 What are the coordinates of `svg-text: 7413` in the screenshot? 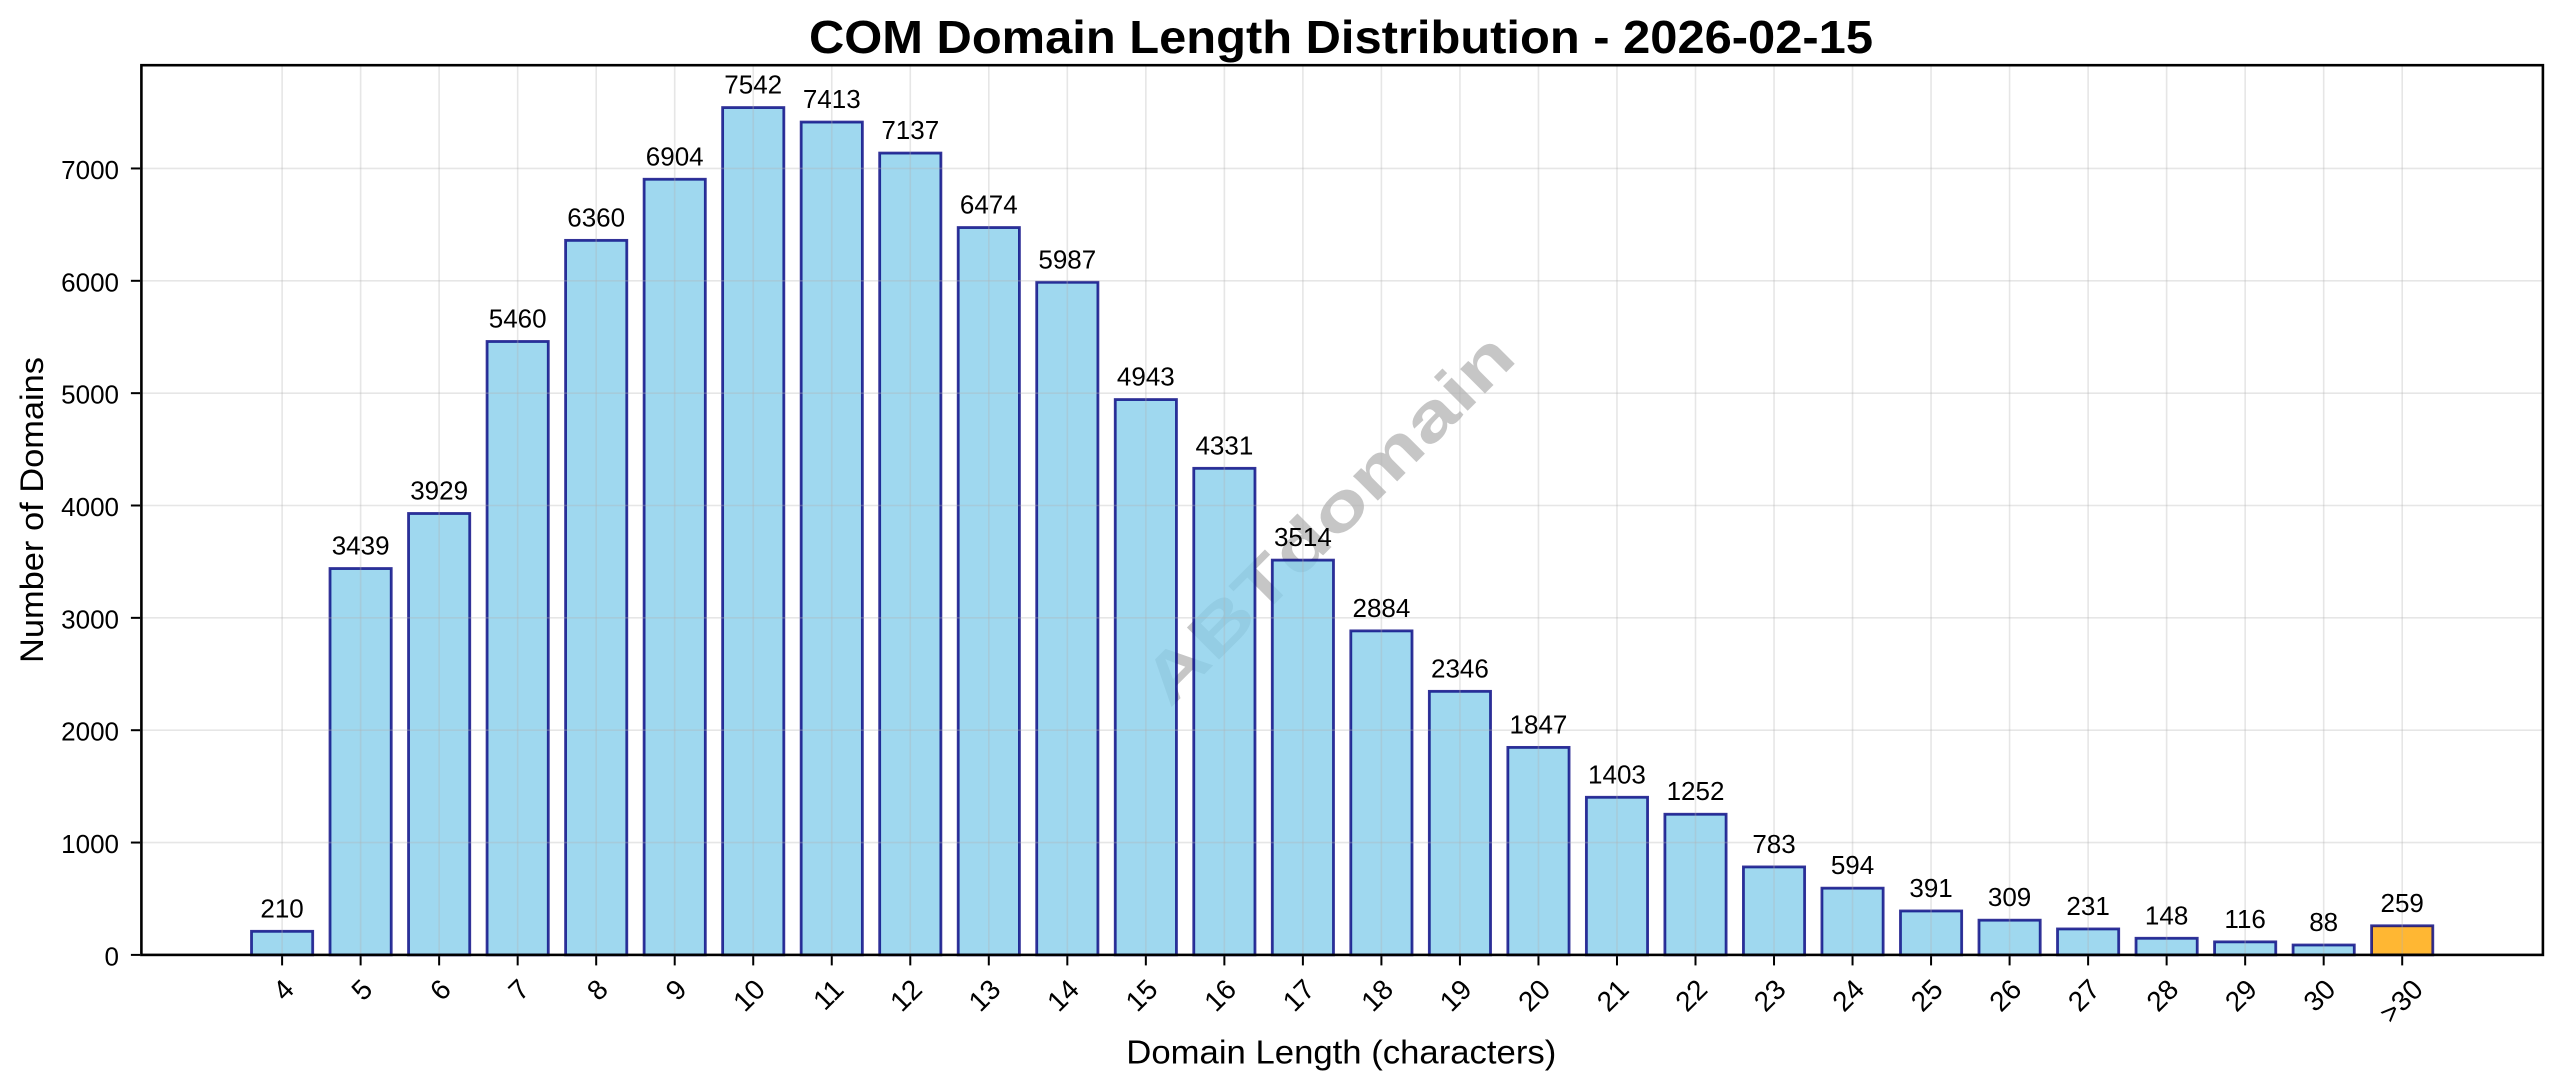 It's located at (832, 99).